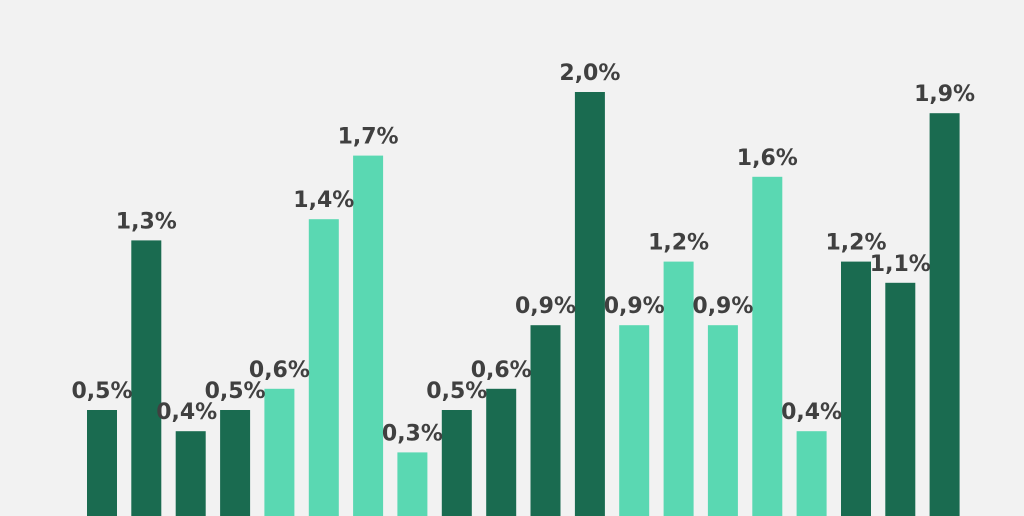  Describe the element at coordinates (900, 264) in the screenshot. I see `data-label-19: 1,1%` at that location.